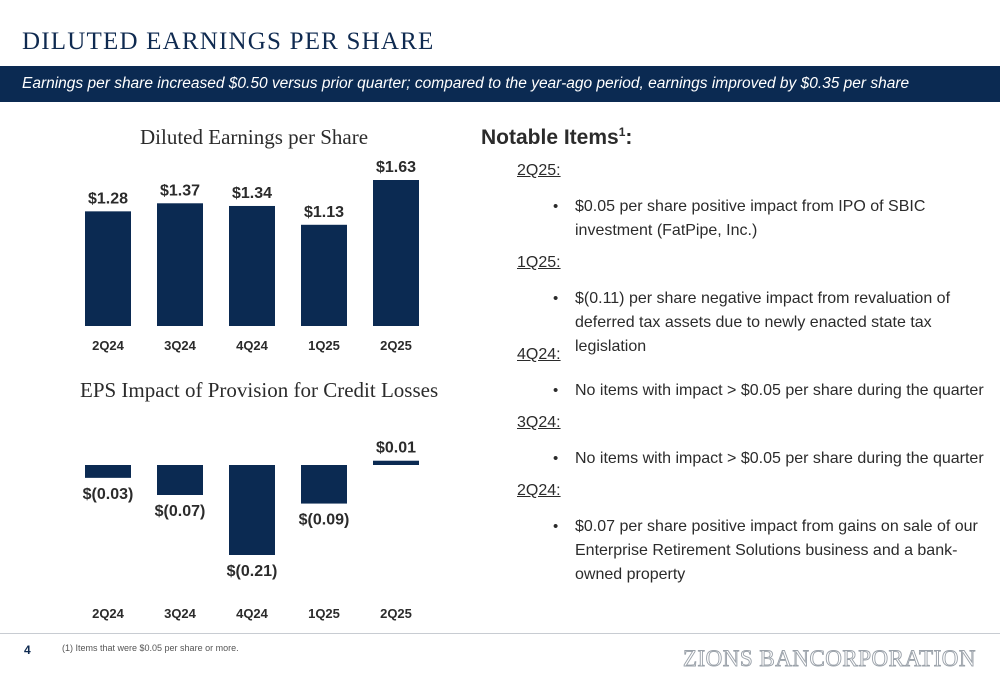  Describe the element at coordinates (108, 268) in the screenshot. I see `eps-bar-2q24` at that location.